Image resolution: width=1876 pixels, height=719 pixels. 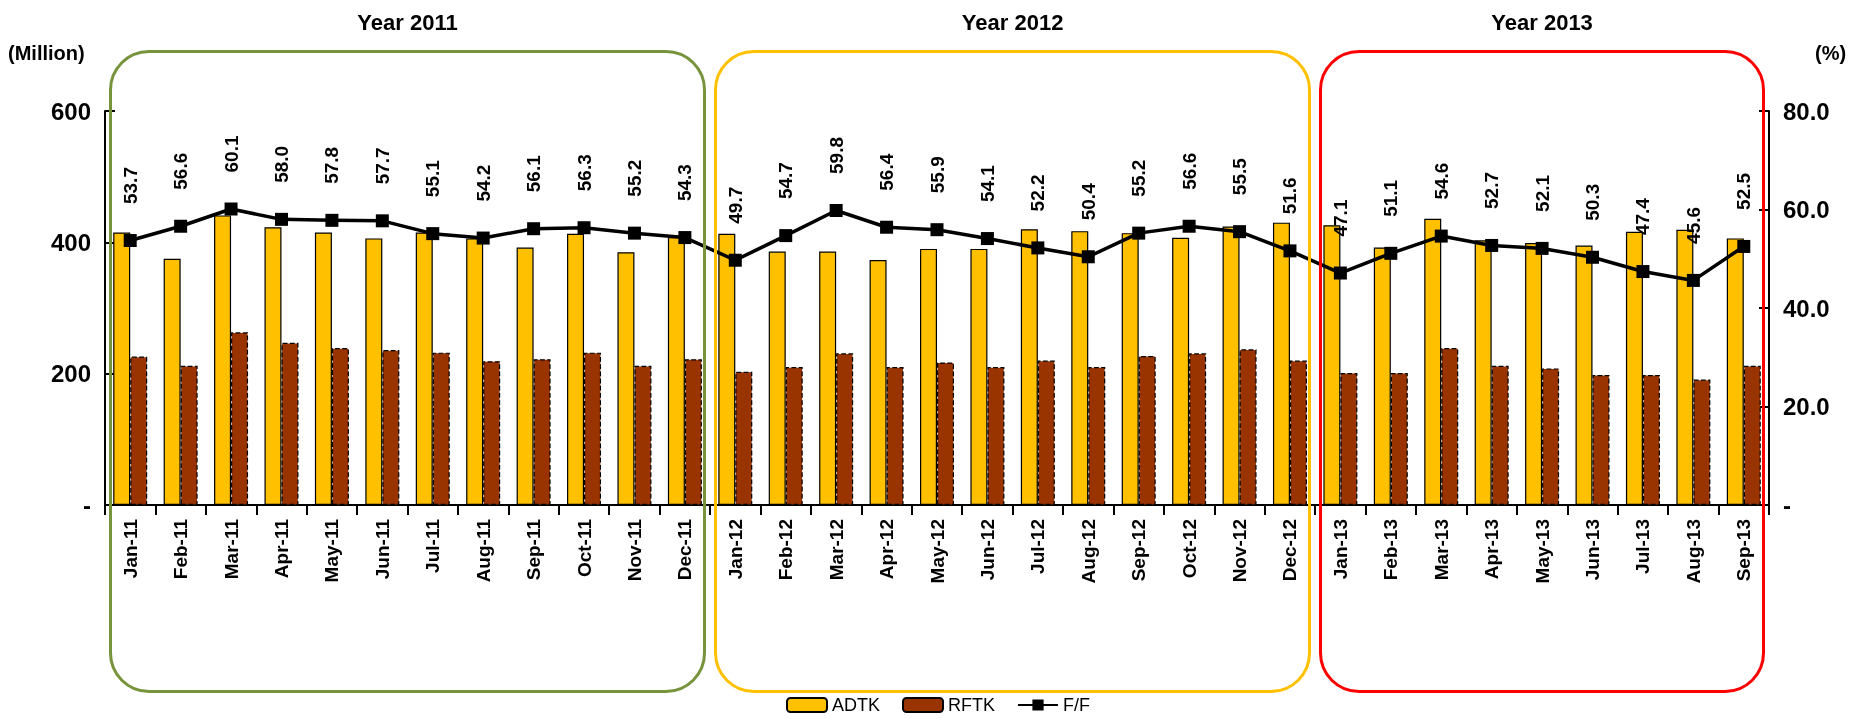 I want to click on data-label: 54.1, so click(x=987, y=183).